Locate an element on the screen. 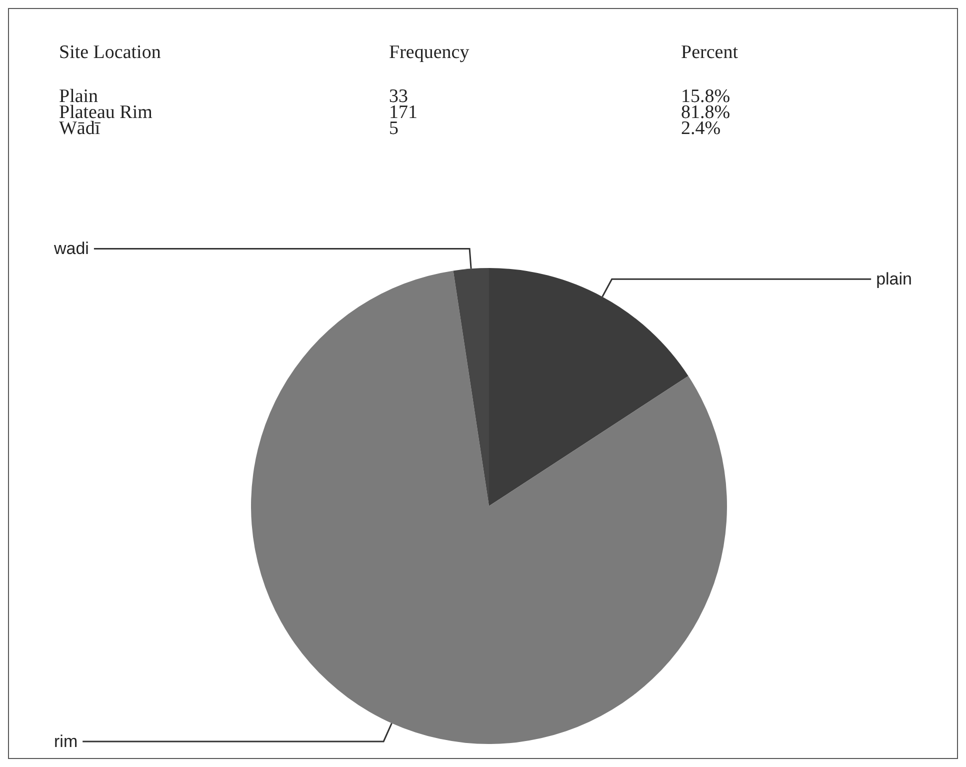  slice-label: rim is located at coordinates (66, 741).